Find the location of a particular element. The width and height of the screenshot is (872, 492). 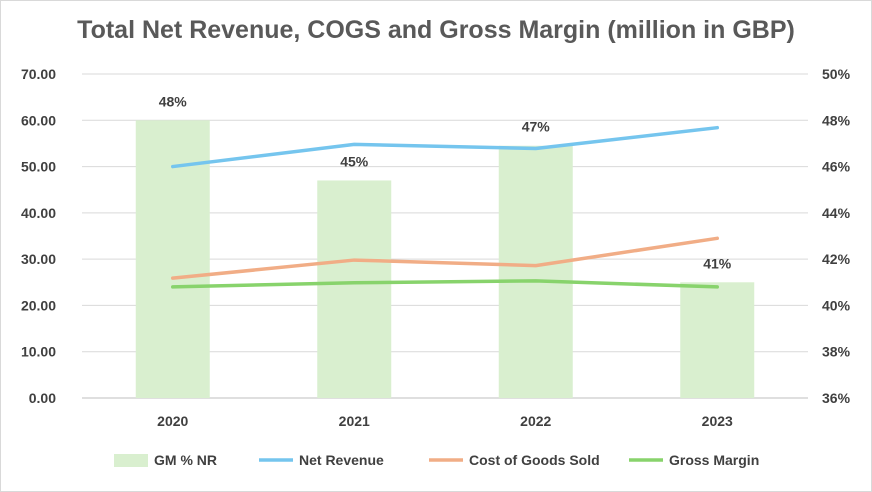

bar-data-label: 48% is located at coordinates (173, 101).